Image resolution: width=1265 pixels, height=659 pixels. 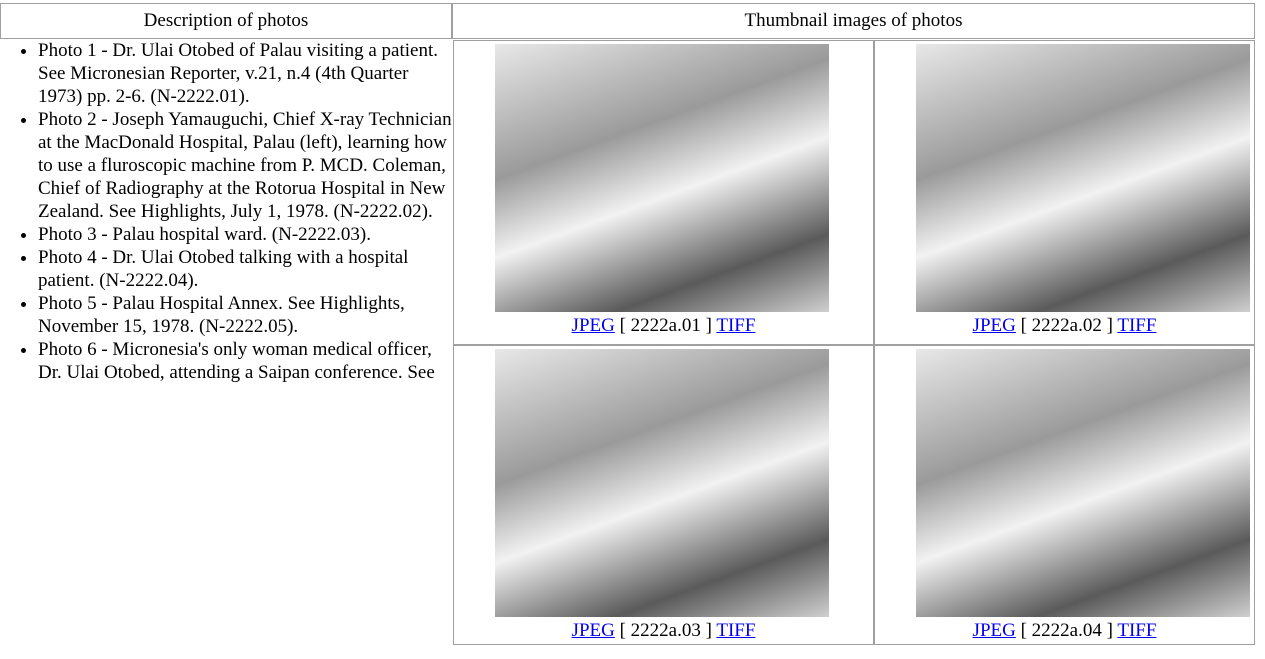 I want to click on header-cell: Thumbnail images of photos, so click(x=853, y=21).